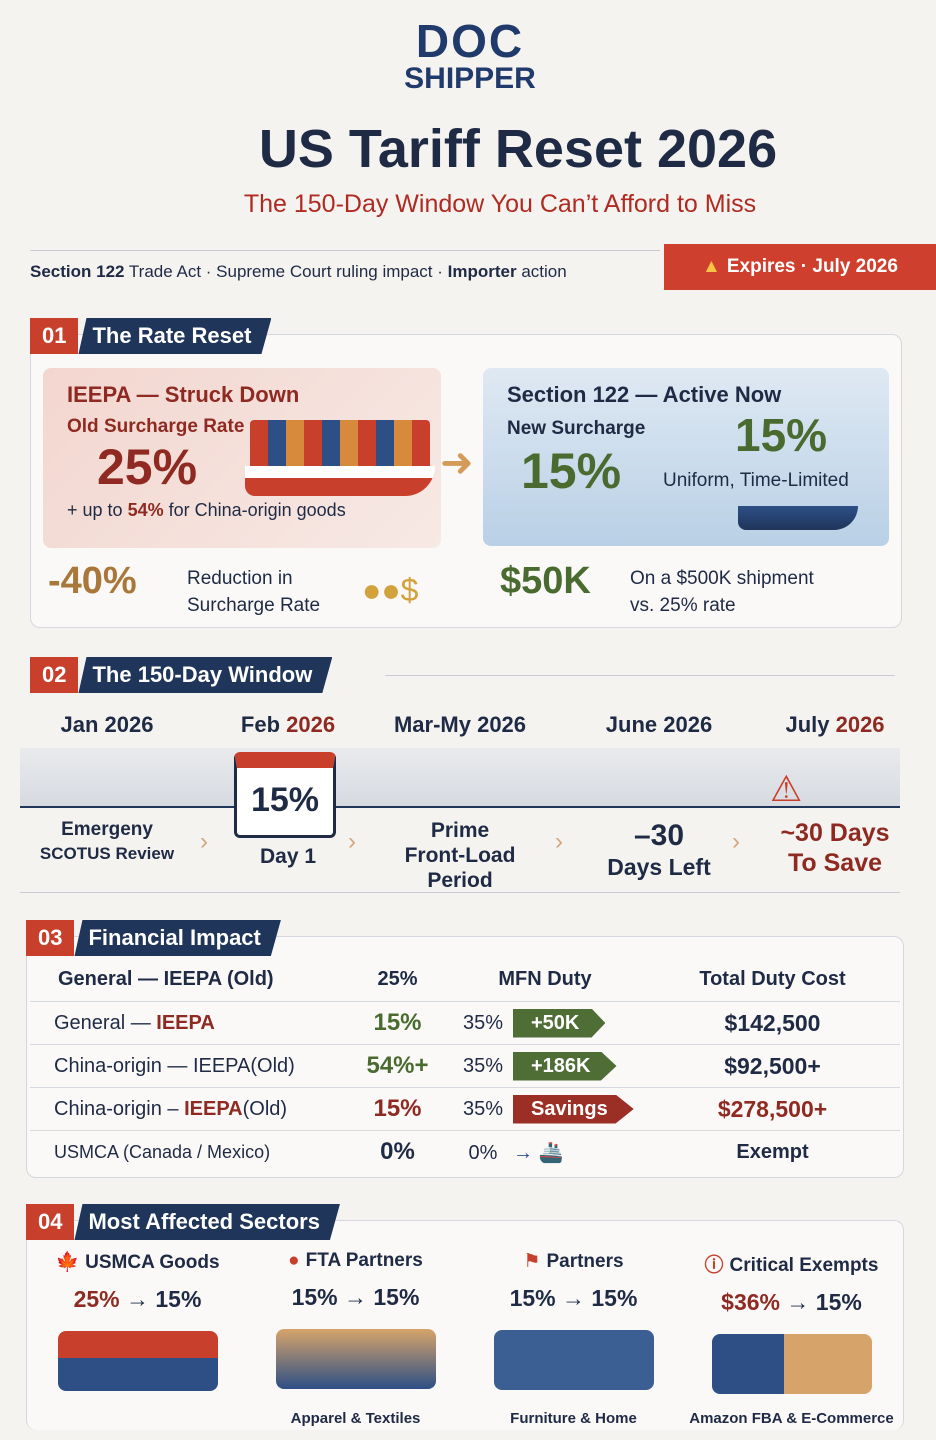  I want to click on sector-name-row: ● FTA Partners, so click(355, 1261).